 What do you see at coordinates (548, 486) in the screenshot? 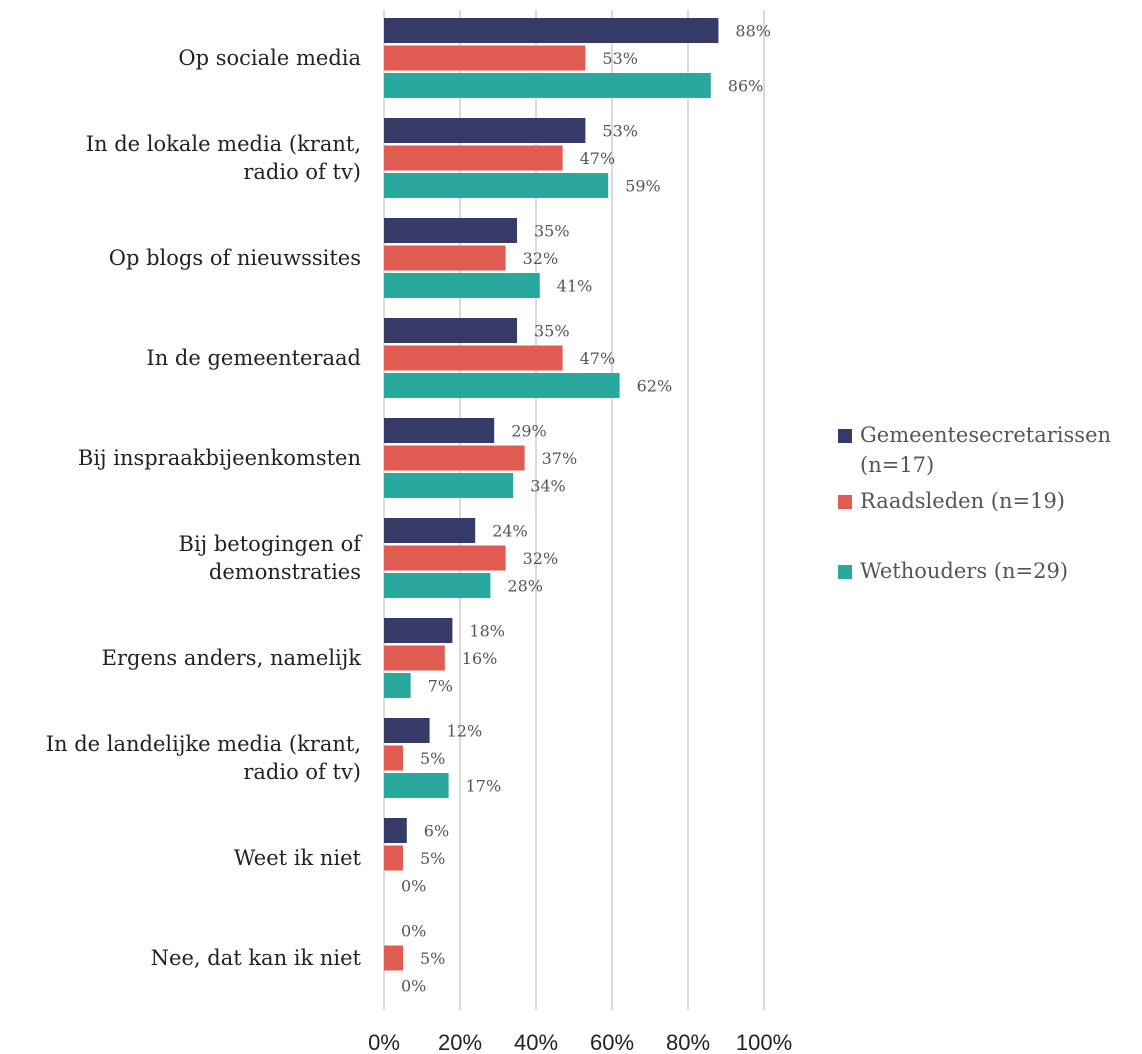
I see `data-label: 34%` at bounding box center [548, 486].